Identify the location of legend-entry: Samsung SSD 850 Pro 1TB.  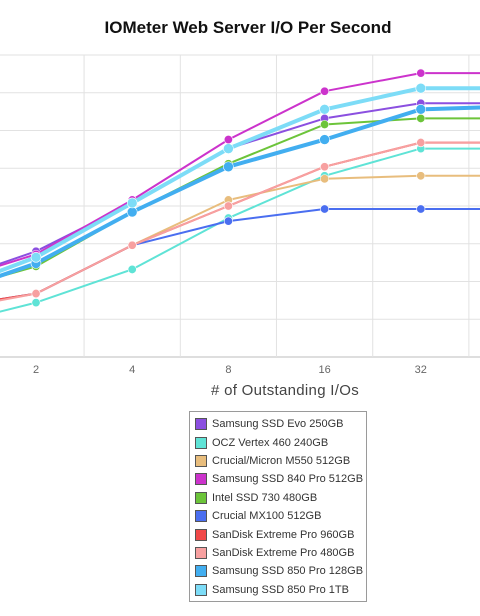
(278, 590).